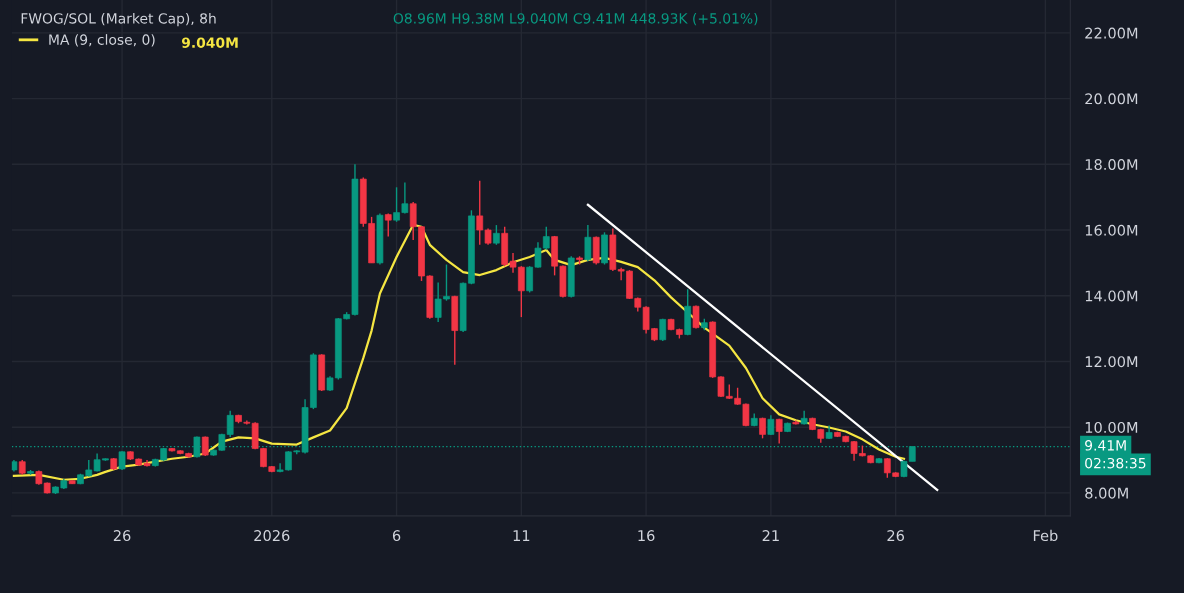 This screenshot has height=593, width=1184. What do you see at coordinates (575, 19) in the screenshot?
I see `annotation: O8.96M H9.38M L9.040M C9.41M 448.93K (+5.01%)` at bounding box center [575, 19].